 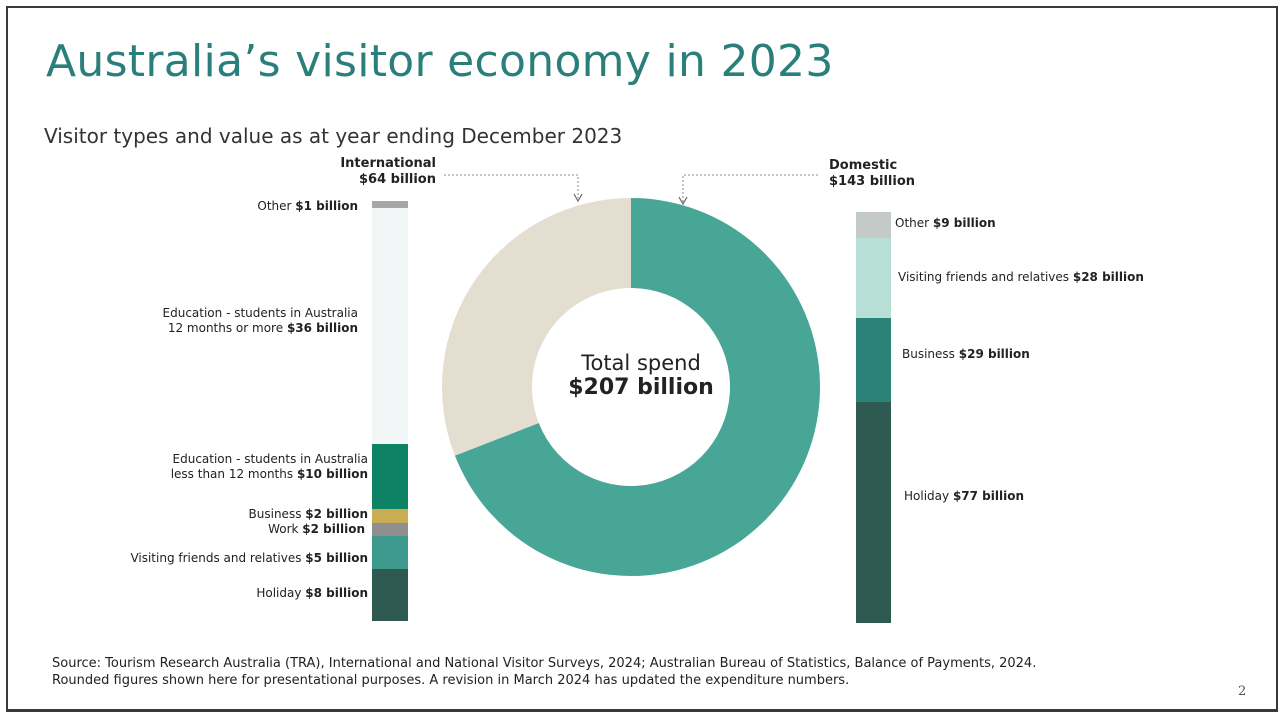 What do you see at coordinates (966, 354) in the screenshot?
I see `dom-label-business: Business $29 billion` at bounding box center [966, 354].